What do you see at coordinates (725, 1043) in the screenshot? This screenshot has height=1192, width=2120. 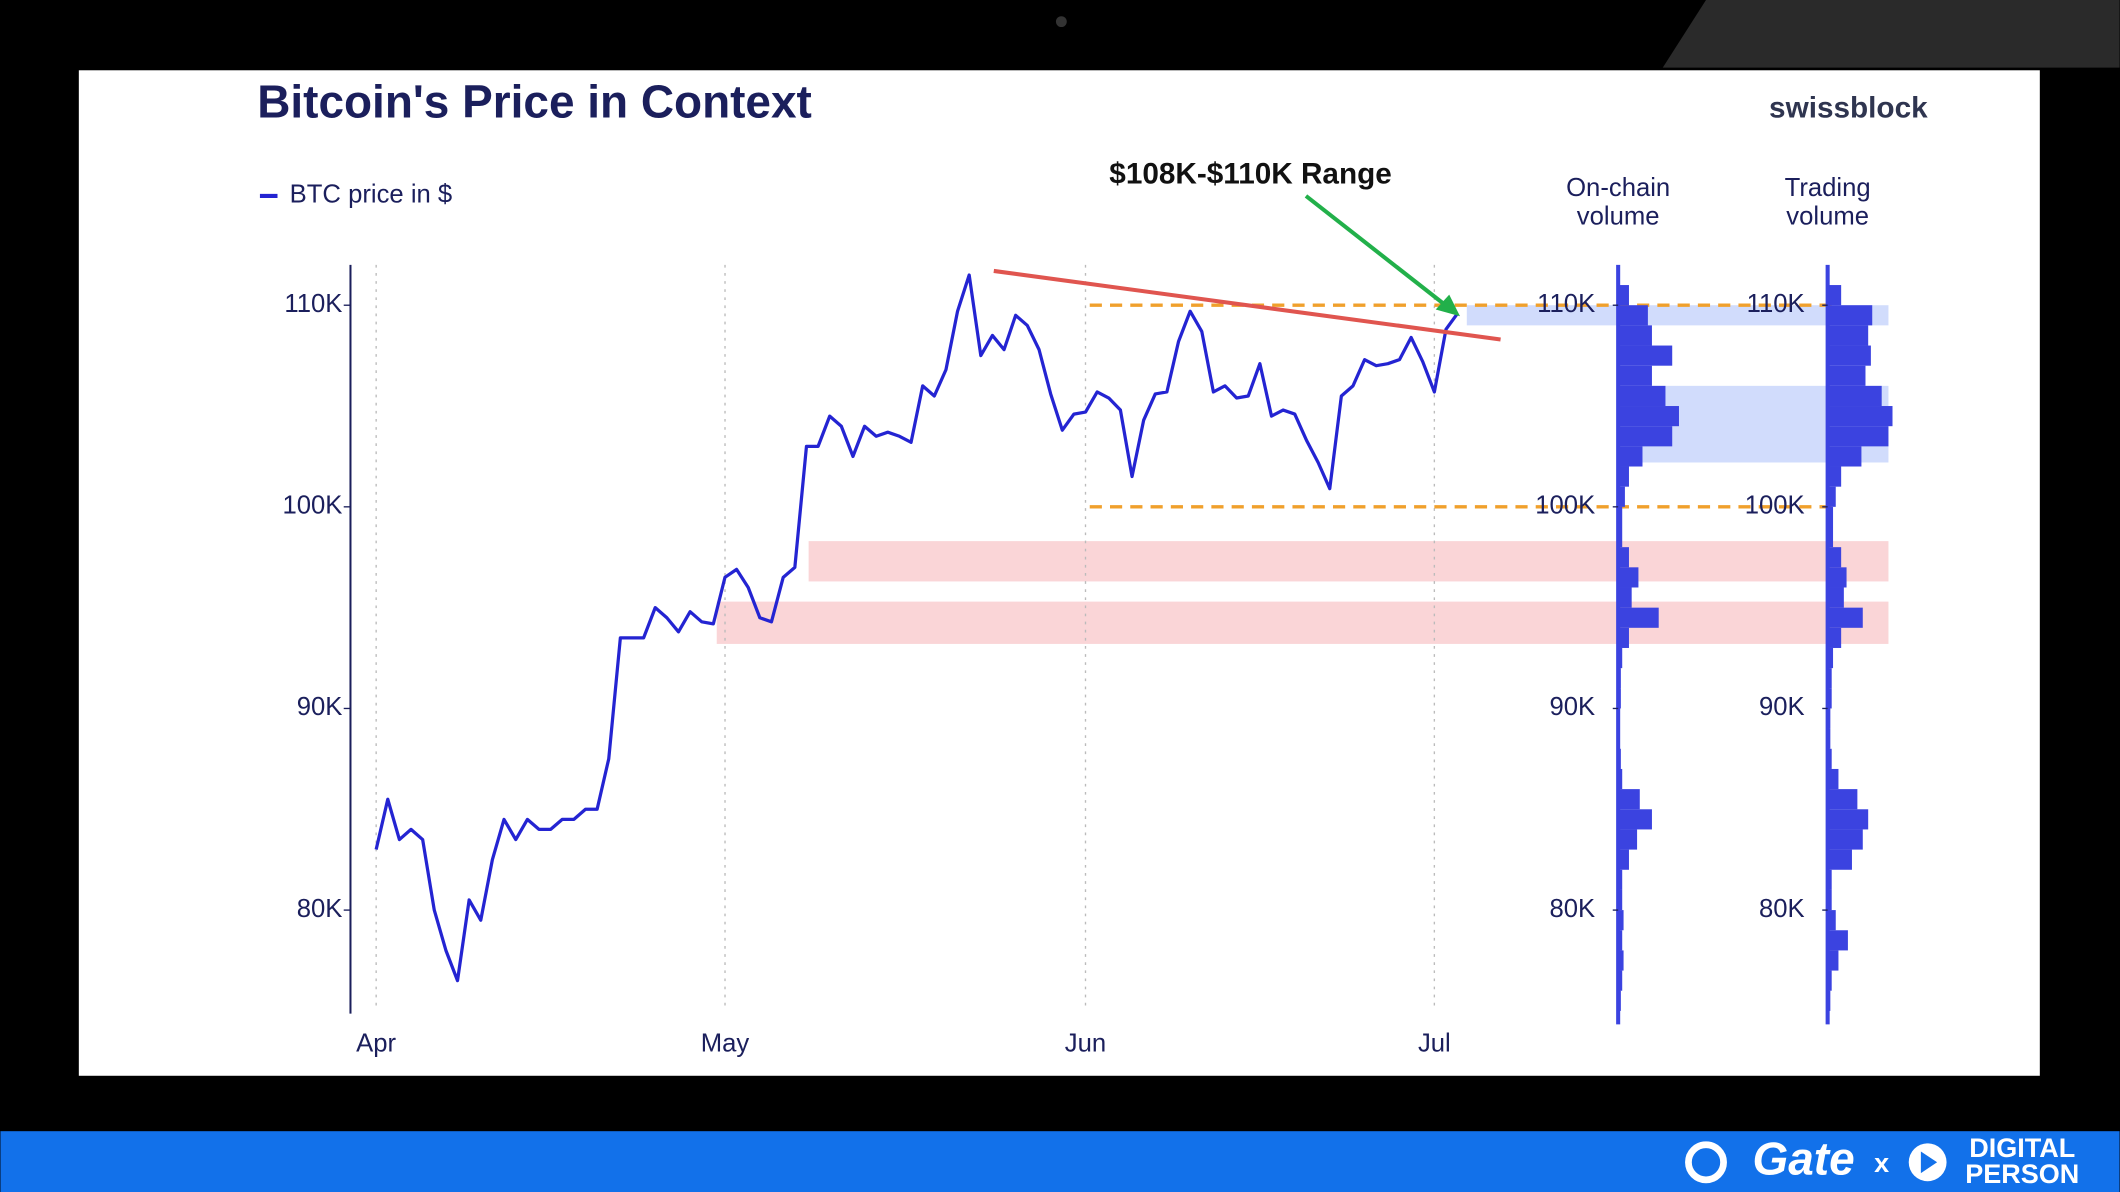 I see `x-tick-label: May` at bounding box center [725, 1043].